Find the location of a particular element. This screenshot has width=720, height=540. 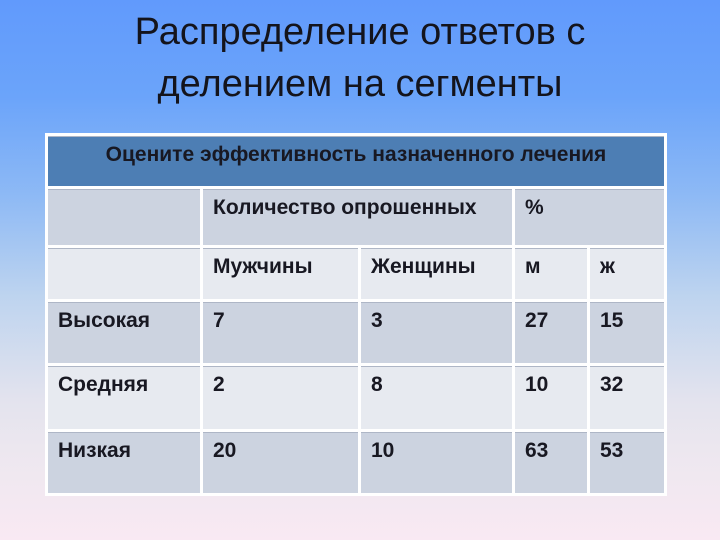

row-label: Высокая is located at coordinates (124, 332).